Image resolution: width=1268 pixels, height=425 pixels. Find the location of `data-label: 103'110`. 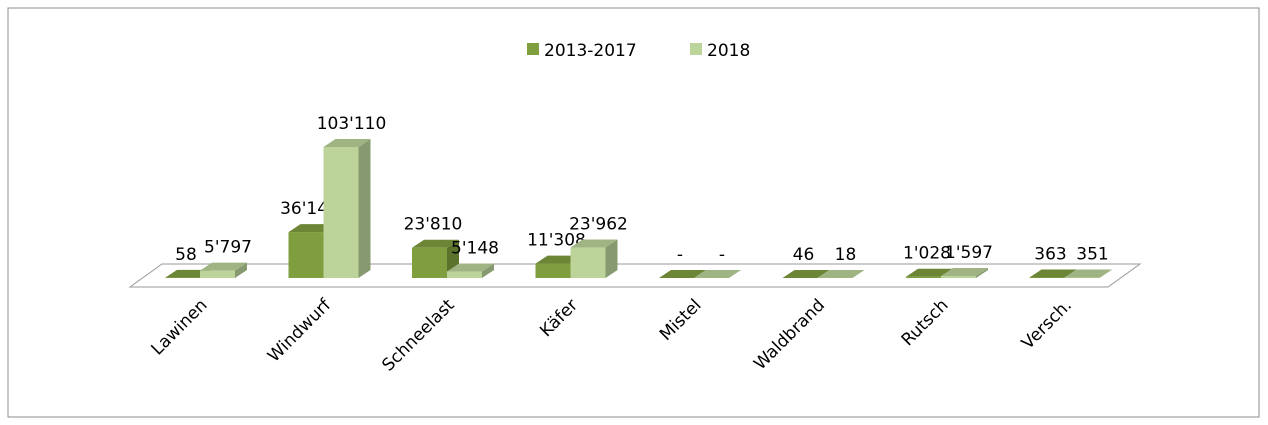

data-label: 103'110 is located at coordinates (352, 124).